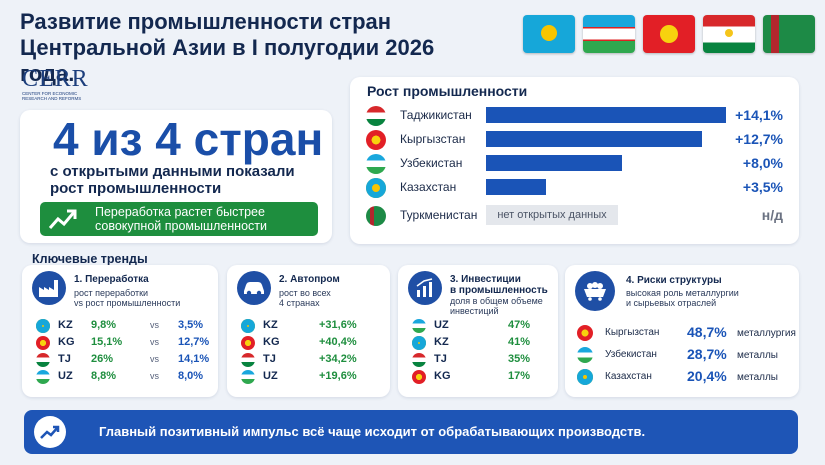 This screenshot has height=465, width=825. I want to click on risk-row: Казахстан 20,4% металлы, so click(684, 377).